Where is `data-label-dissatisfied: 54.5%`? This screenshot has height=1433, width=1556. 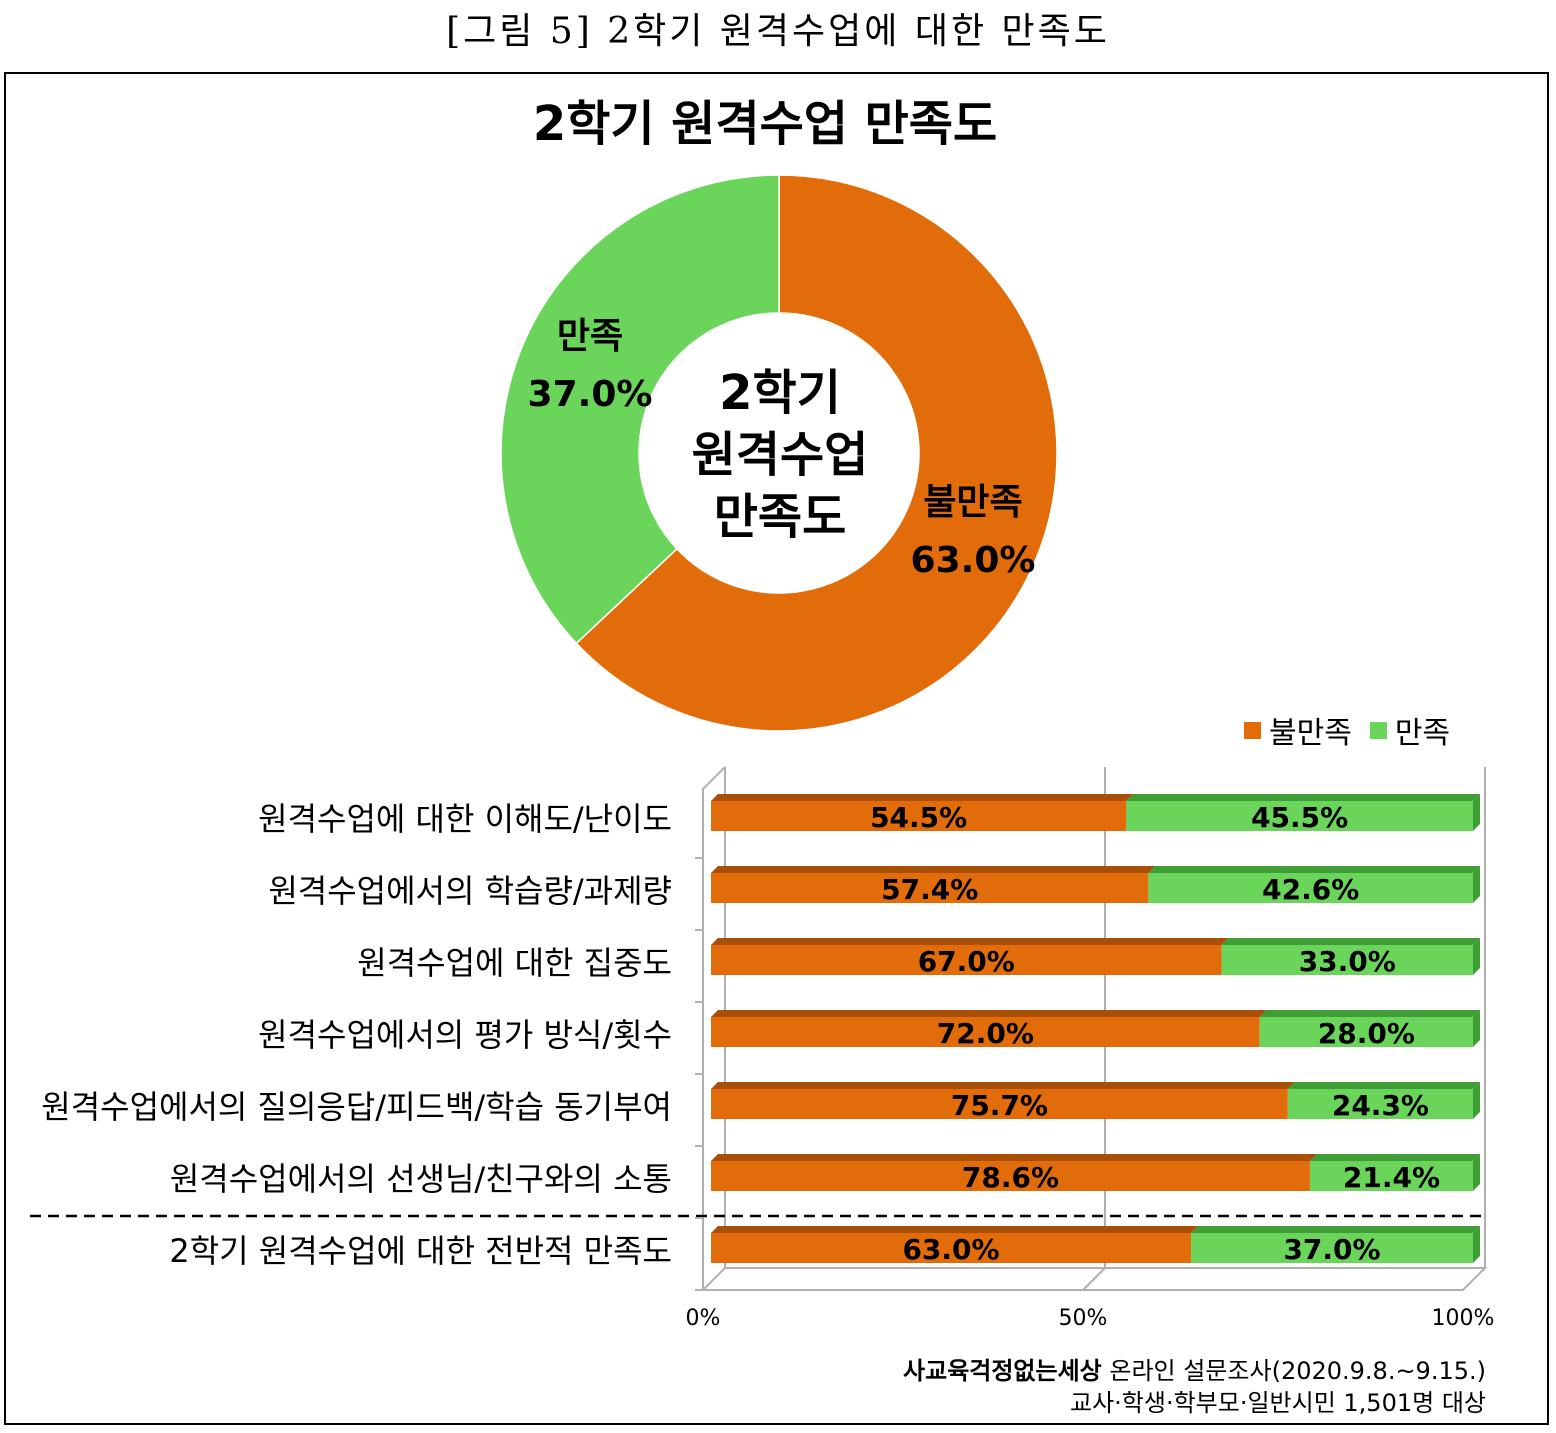
data-label-dissatisfied: 54.5% is located at coordinates (918, 817).